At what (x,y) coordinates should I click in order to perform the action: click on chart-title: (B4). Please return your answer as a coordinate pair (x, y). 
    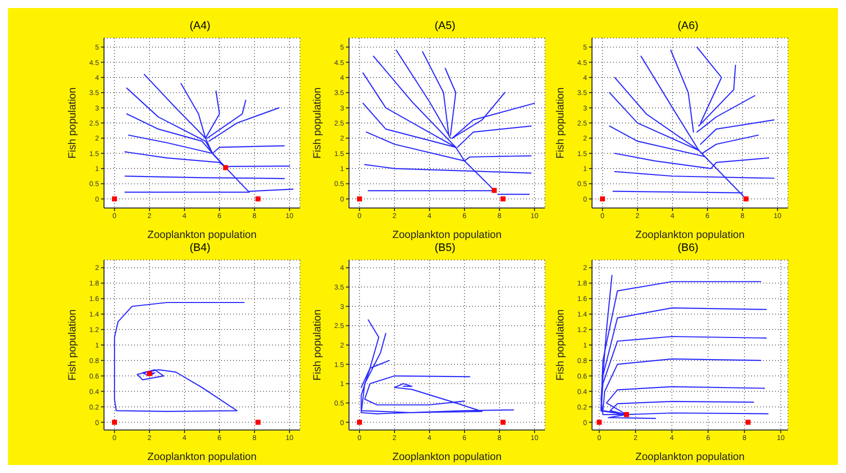
    Looking at the image, I should click on (200, 249).